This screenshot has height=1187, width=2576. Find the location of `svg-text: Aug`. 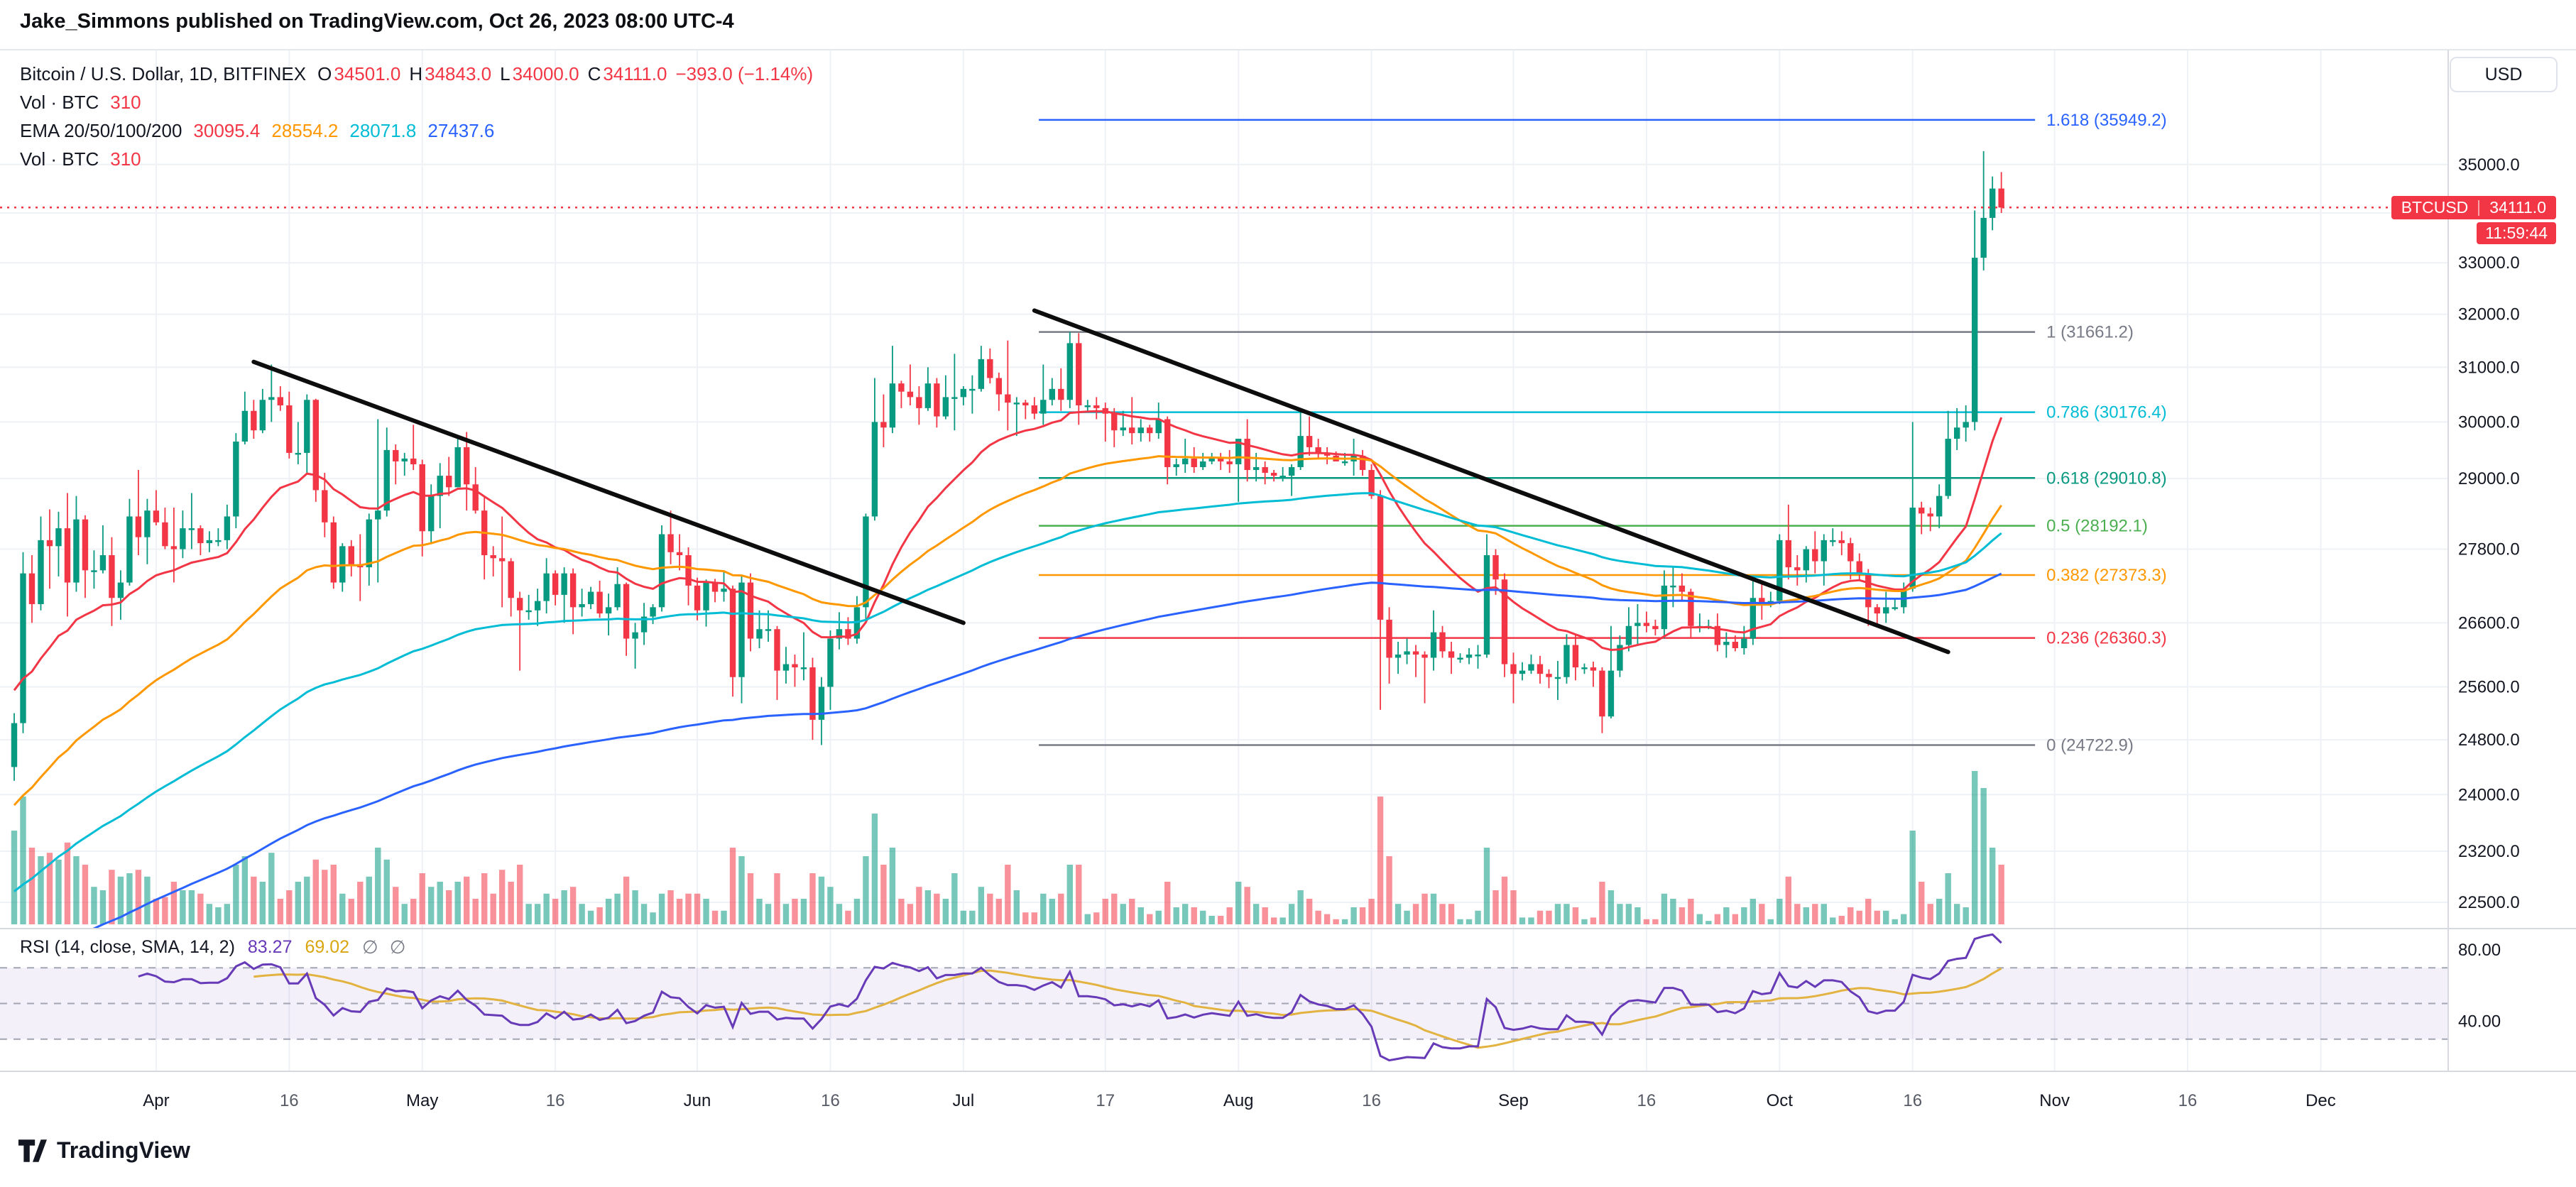

svg-text: Aug is located at coordinates (1238, 1100).